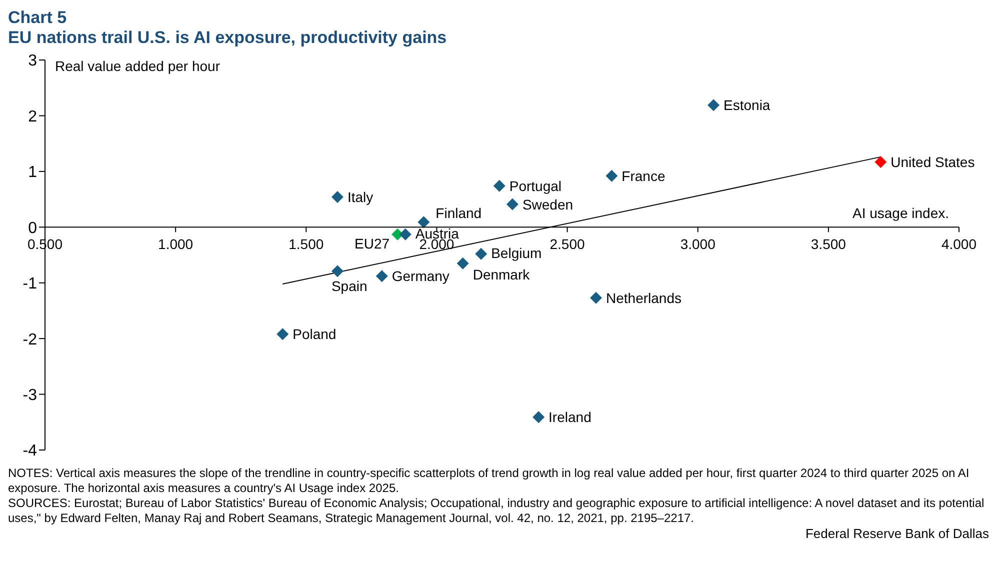 The image size is (997, 565). I want to click on series-label: France, so click(644, 176).